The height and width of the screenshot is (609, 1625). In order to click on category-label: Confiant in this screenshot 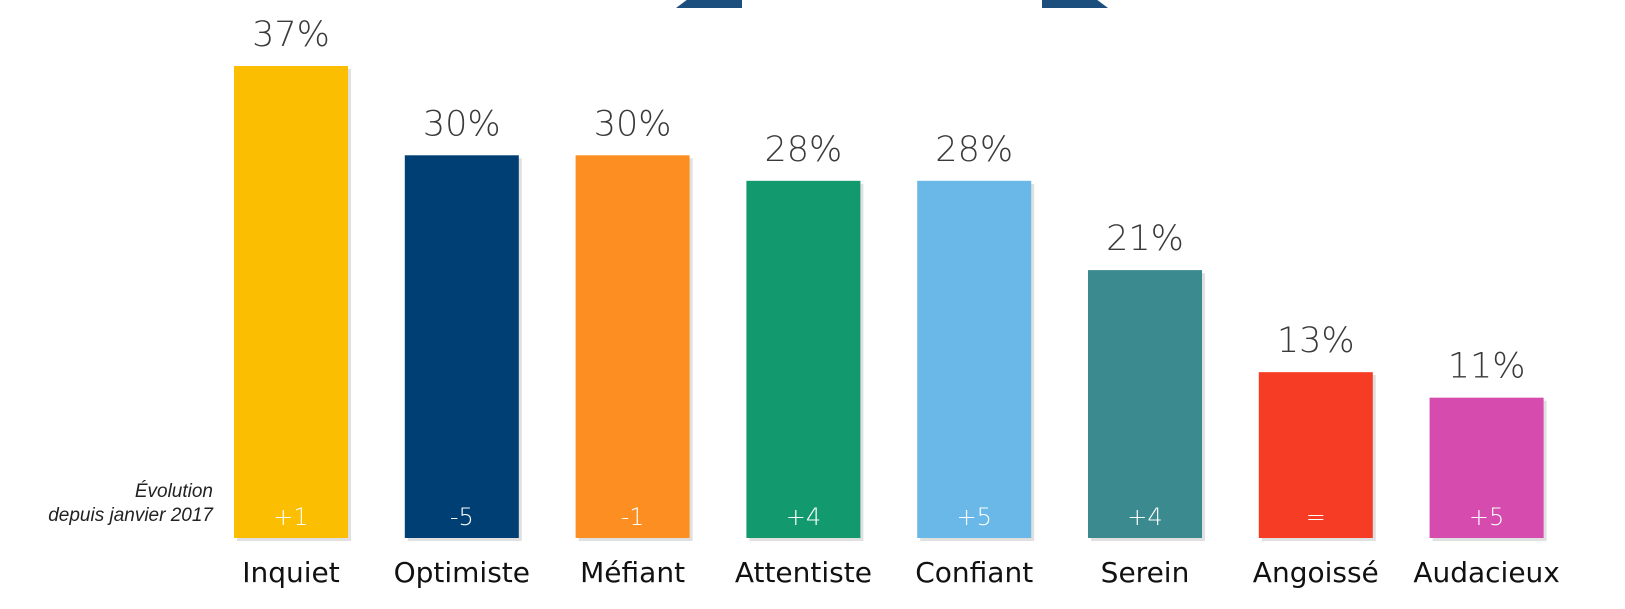, I will do `click(974, 572)`.